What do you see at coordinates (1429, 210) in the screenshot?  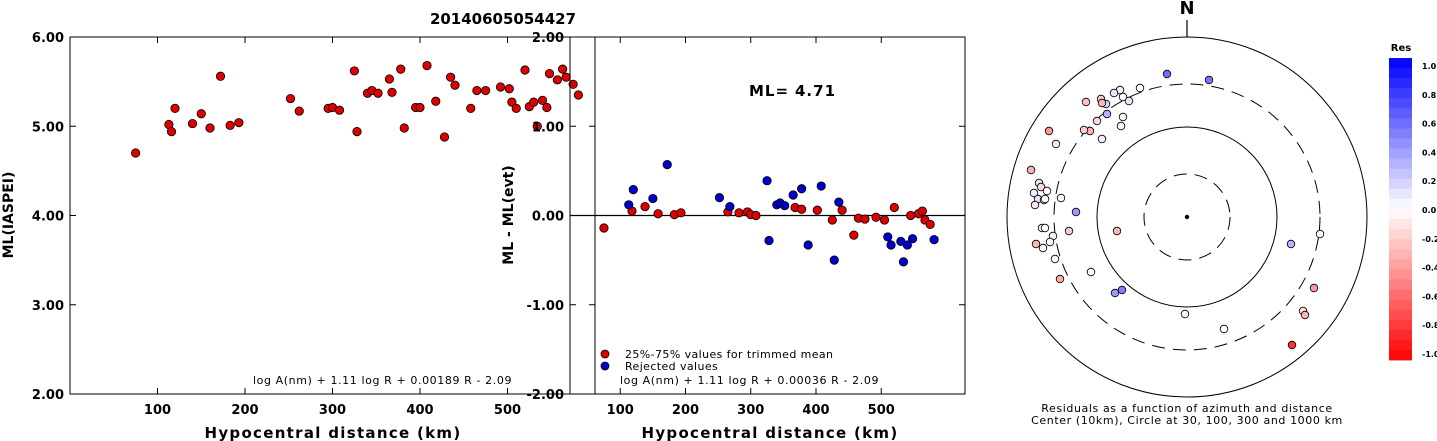 I see `colorbar-tick-label: 0.0` at bounding box center [1429, 210].